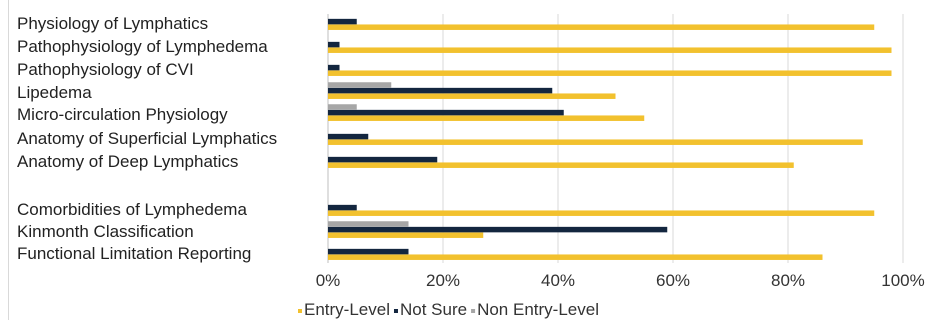 The height and width of the screenshot is (320, 935). What do you see at coordinates (142, 46) in the screenshot?
I see `category-label: Pathophysiology of Lymphedema` at bounding box center [142, 46].